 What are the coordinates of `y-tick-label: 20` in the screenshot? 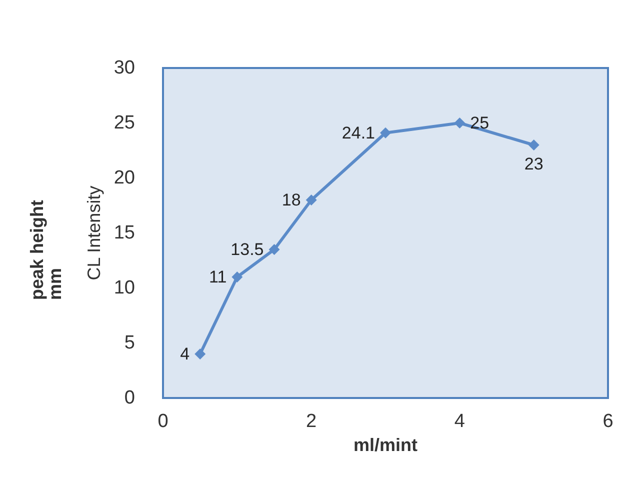 It's located at (124, 178).